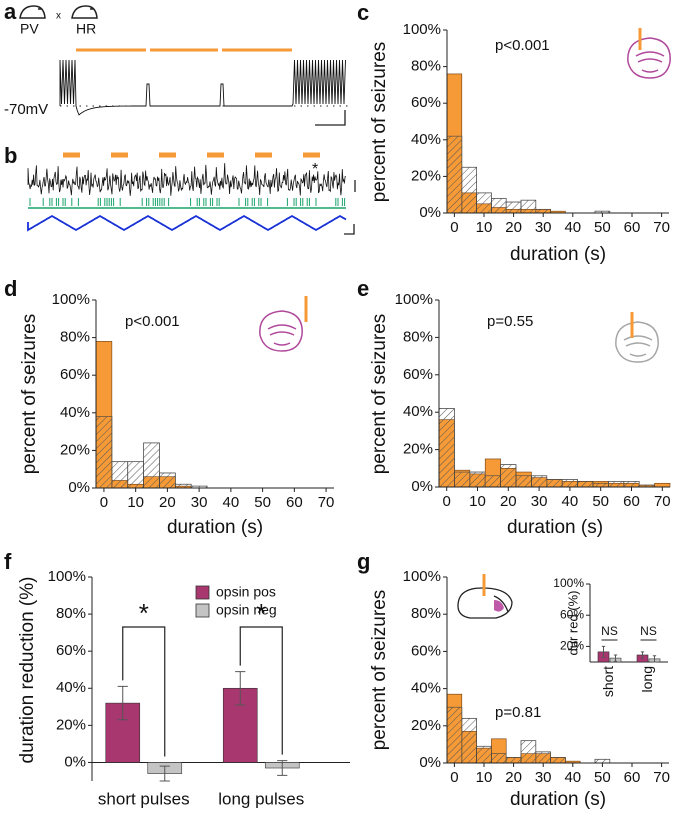 The height and width of the screenshot is (819, 682). I want to click on y-axis-label: duration reduction (%), so click(27, 670).